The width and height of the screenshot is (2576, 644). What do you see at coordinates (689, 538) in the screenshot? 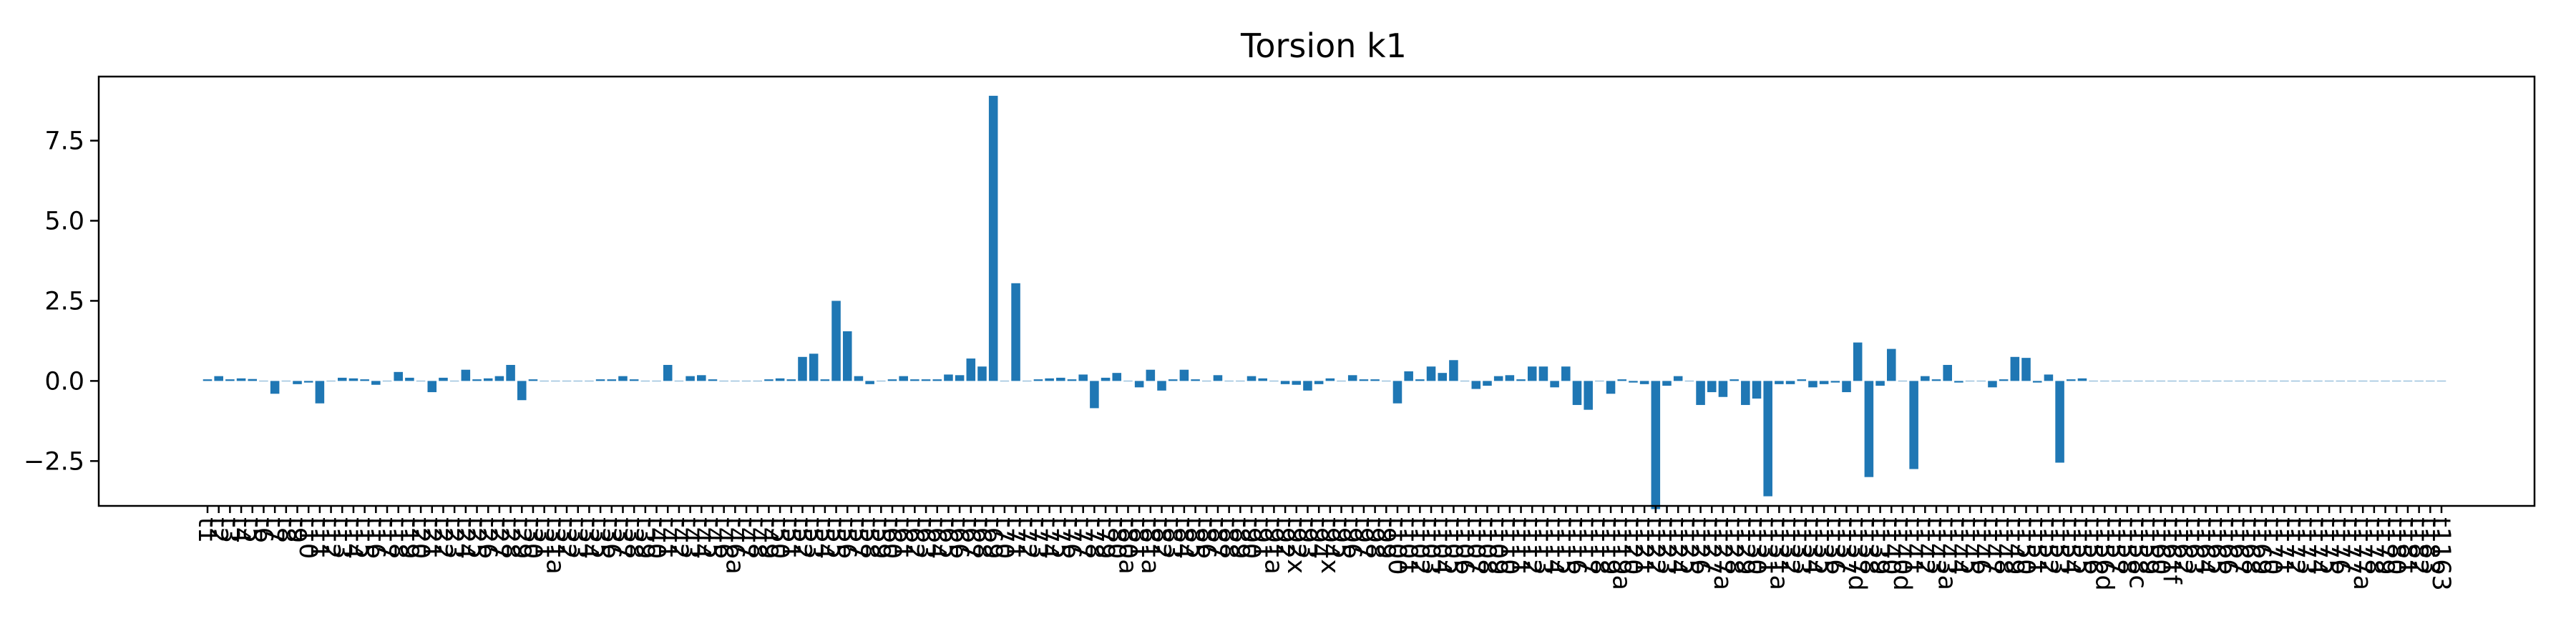
I see `x-tick-label: t43` at bounding box center [689, 538].